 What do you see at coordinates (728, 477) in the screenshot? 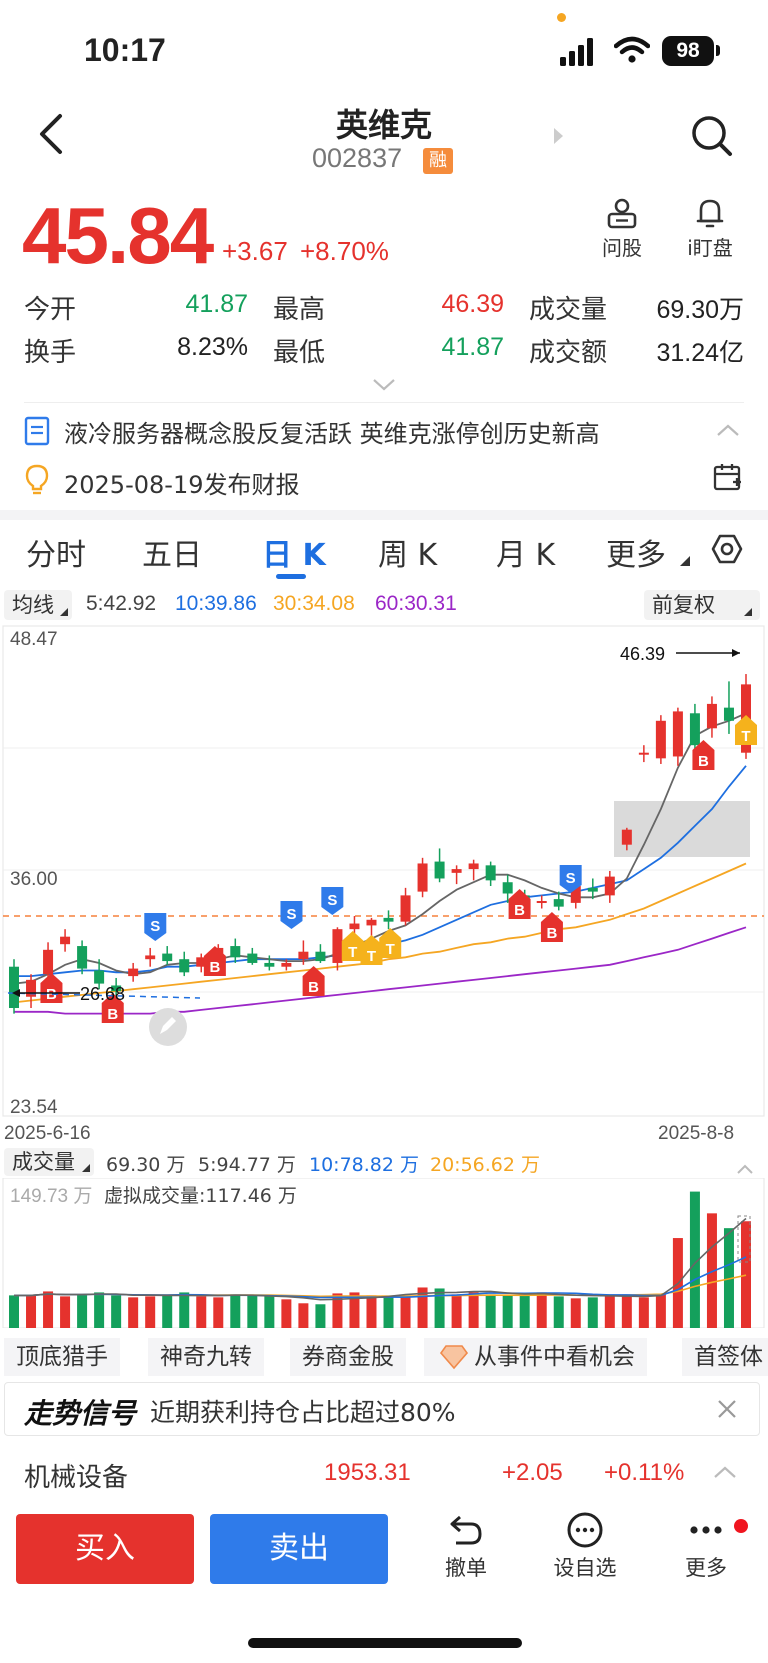
I see `calendar-add-icon` at bounding box center [728, 477].